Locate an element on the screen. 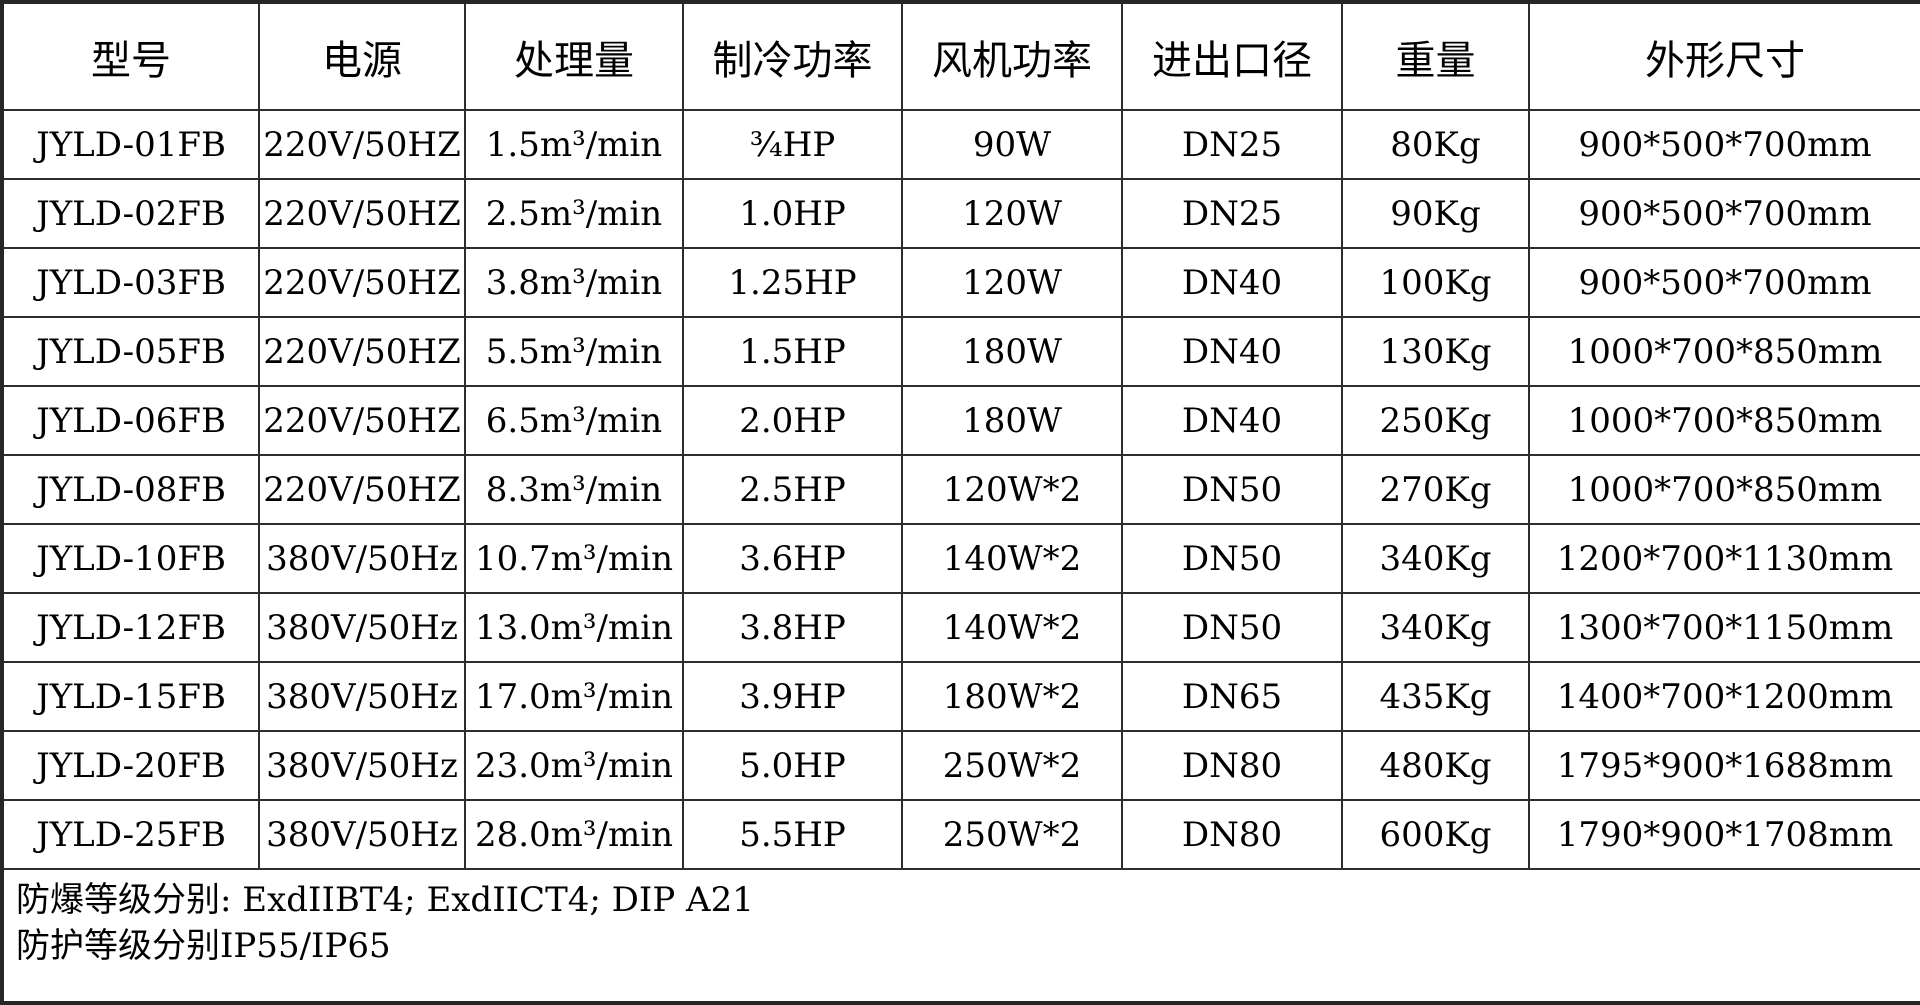  table-cell: JYLD-25FB is located at coordinates (130, 834).